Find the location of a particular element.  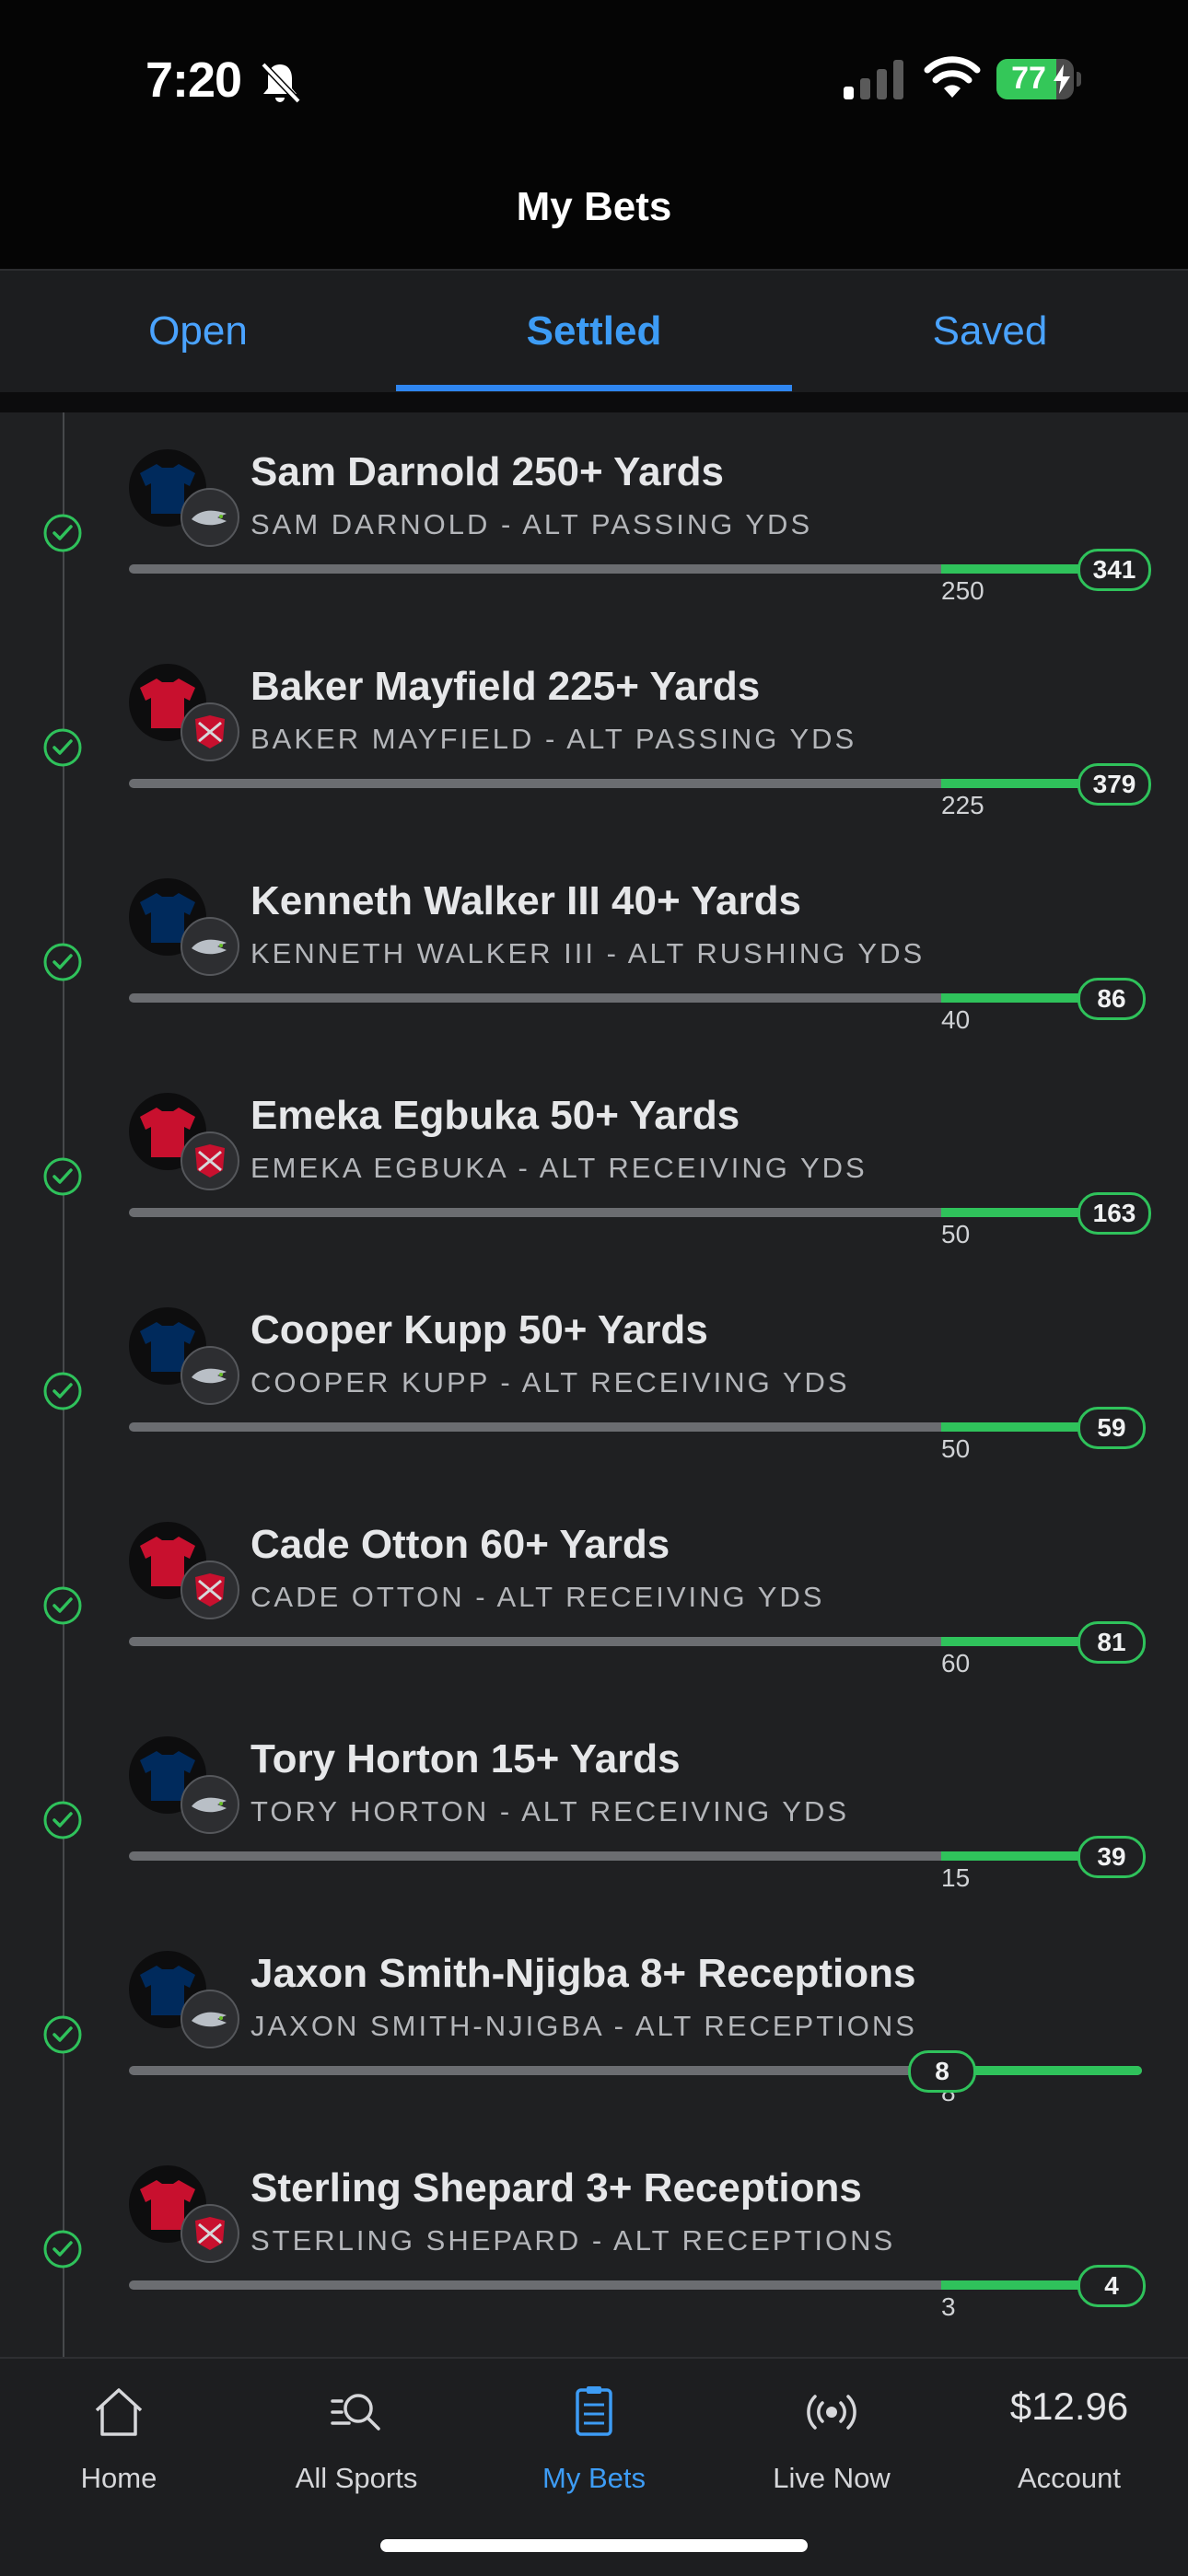

bets-tabs: Open Settled Saved is located at coordinates (594, 330).